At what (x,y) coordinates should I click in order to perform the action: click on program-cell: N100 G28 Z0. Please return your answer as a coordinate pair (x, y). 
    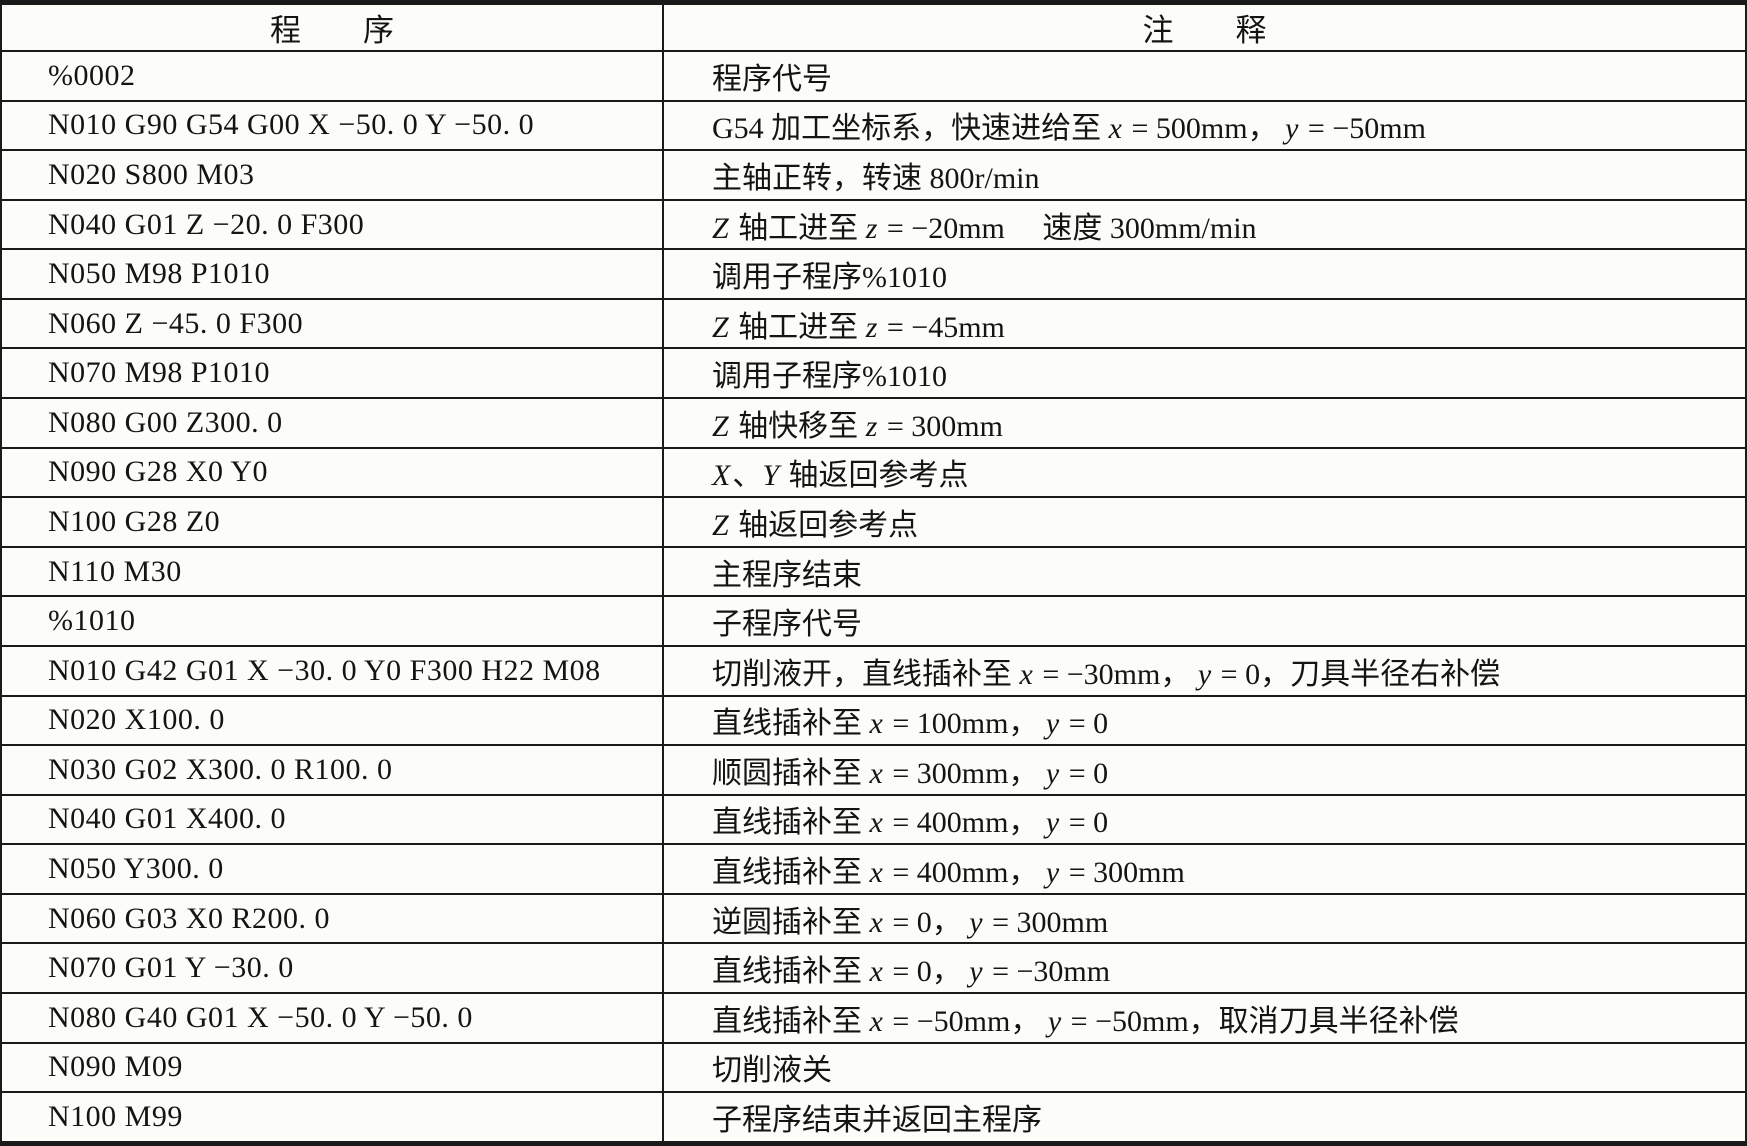
    Looking at the image, I should click on (332, 522).